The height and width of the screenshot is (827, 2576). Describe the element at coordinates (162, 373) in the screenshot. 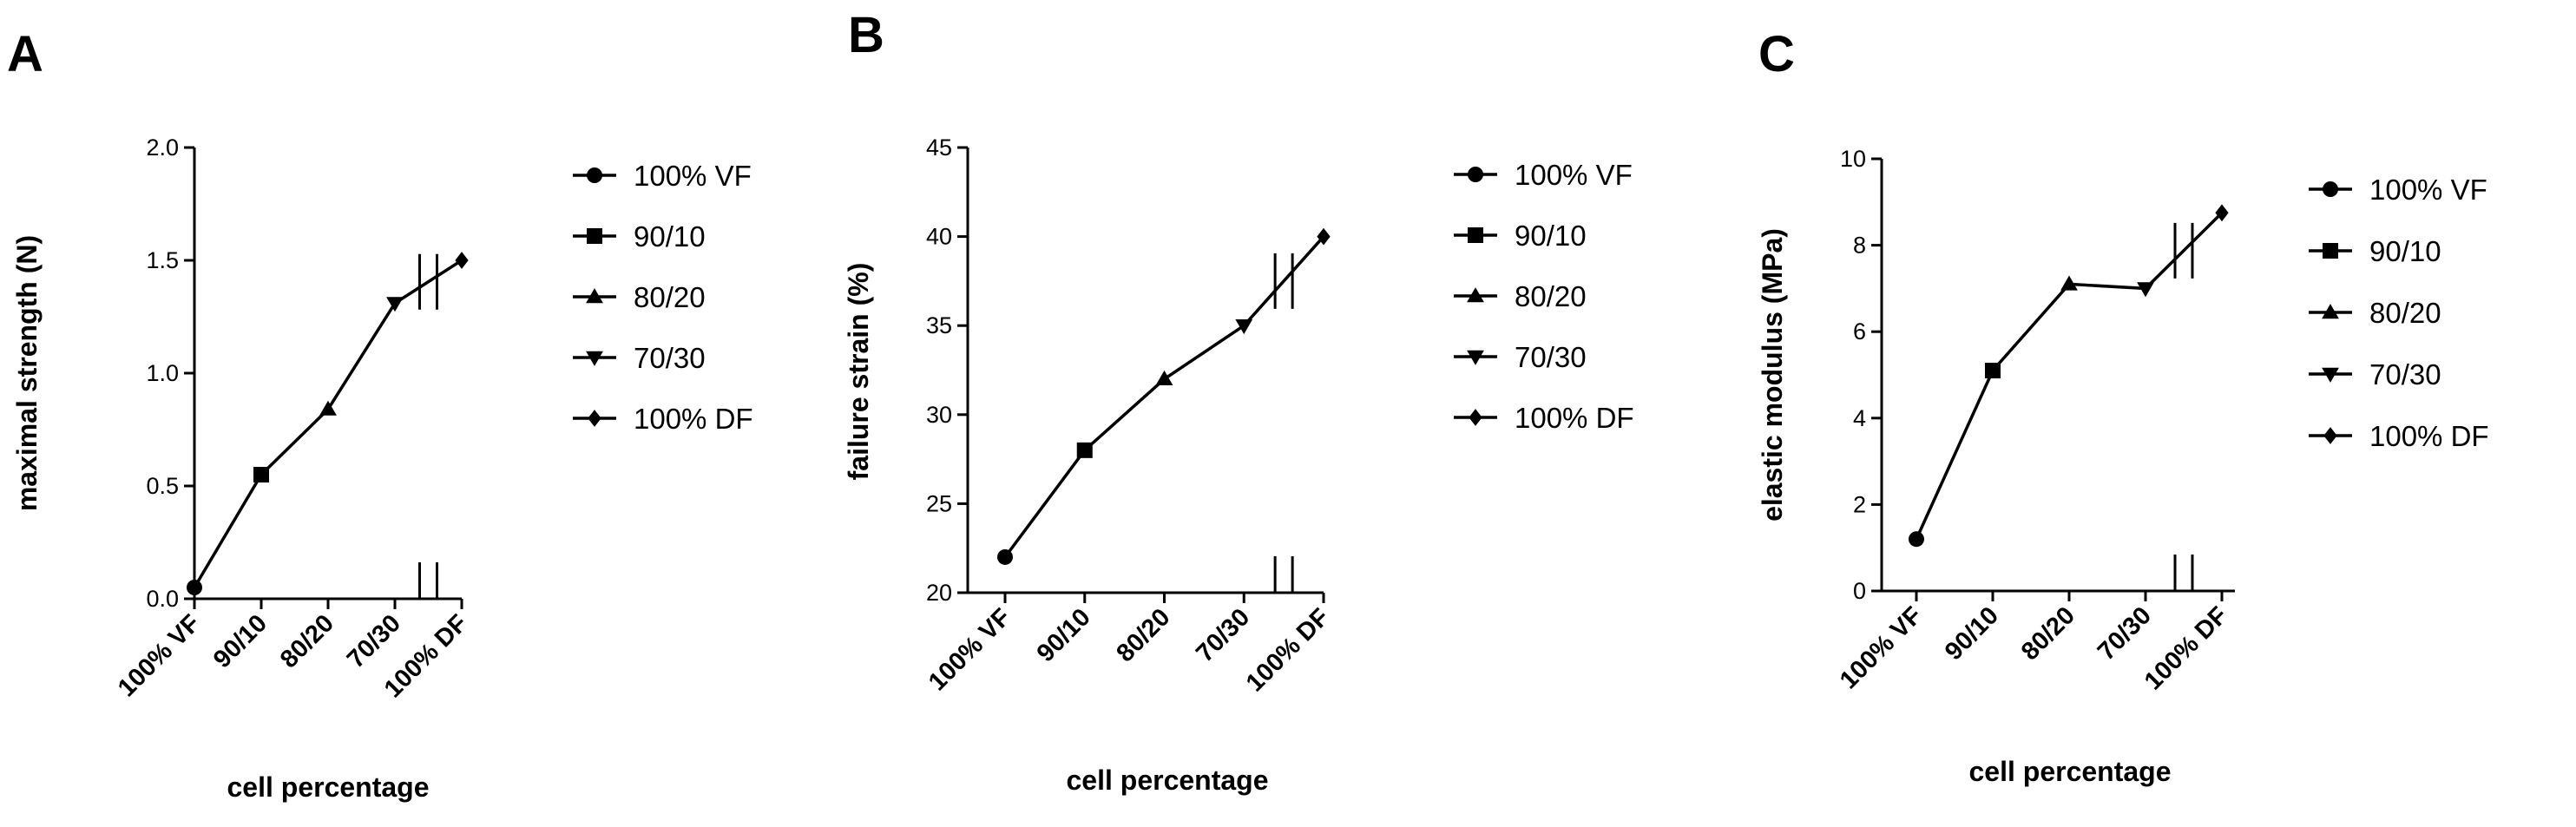

I see `y-tick-label: 1.0` at that location.